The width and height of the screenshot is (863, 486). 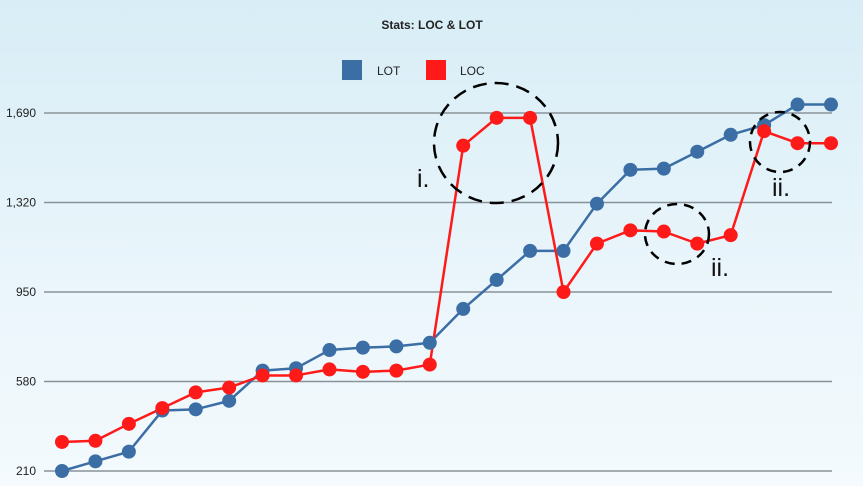 What do you see at coordinates (677, 234) in the screenshot?
I see `annotation-circle-ii-middle` at bounding box center [677, 234].